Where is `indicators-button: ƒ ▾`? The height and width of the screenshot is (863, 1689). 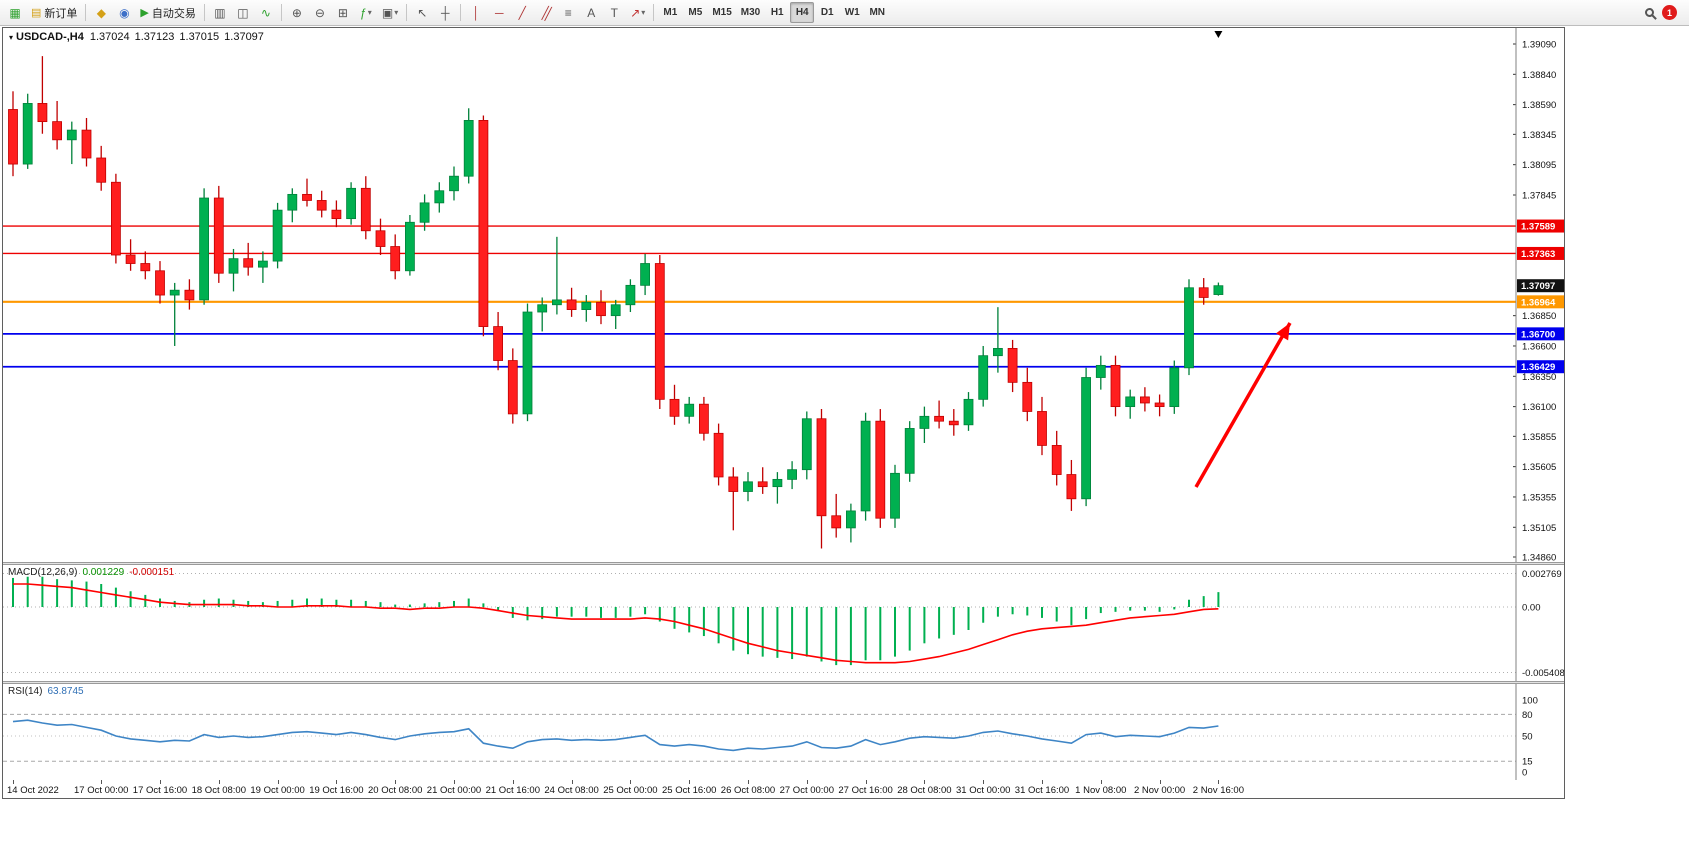
indicators-button: ƒ ▾ is located at coordinates (366, 12).